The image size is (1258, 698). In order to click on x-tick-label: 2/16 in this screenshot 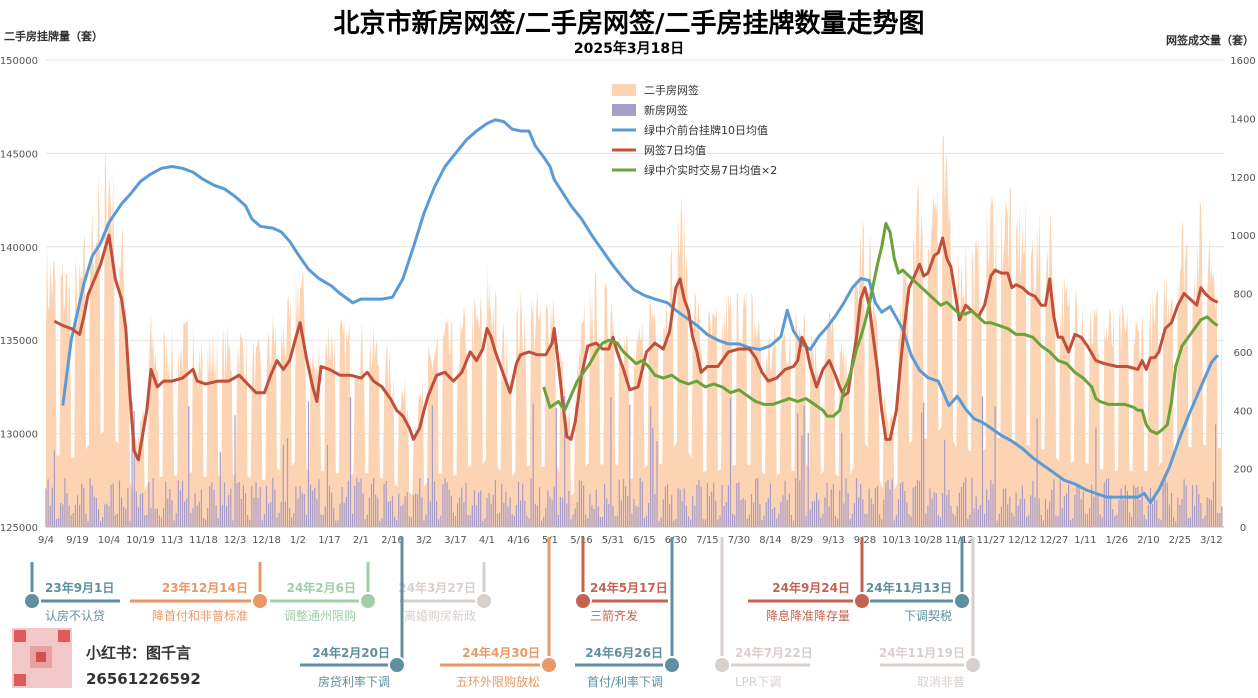, I will do `click(392, 540)`.